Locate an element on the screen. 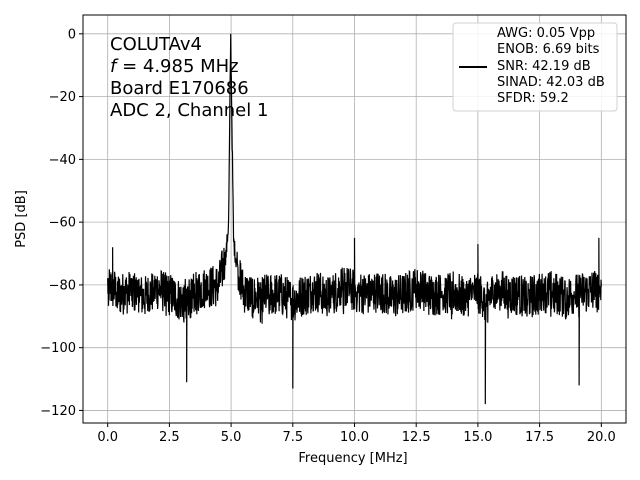  legend-entry-1: AWG: 0.05 Vpp is located at coordinates (546, 33).